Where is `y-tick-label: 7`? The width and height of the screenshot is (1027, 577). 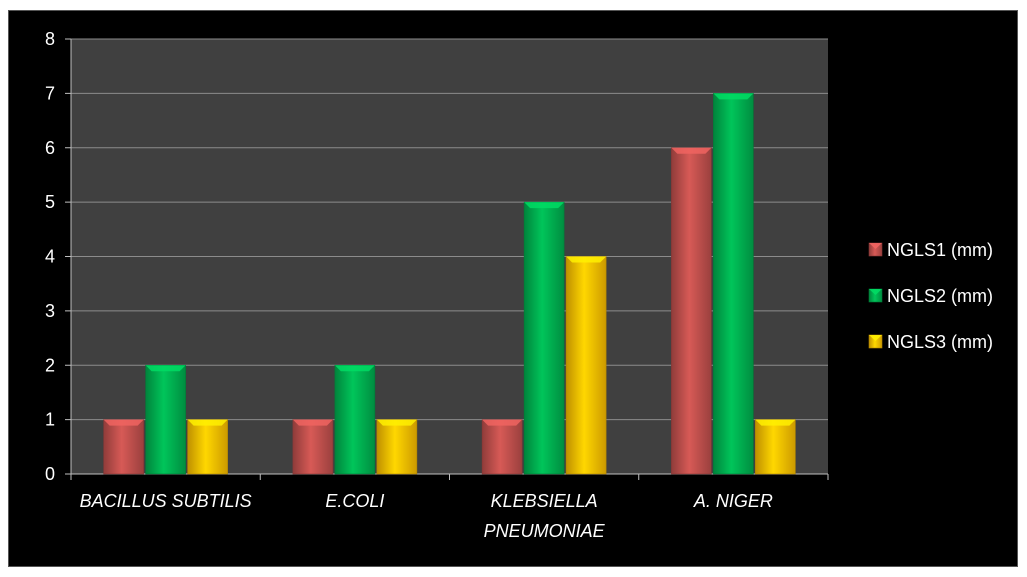
y-tick-label: 7 is located at coordinates (50, 93).